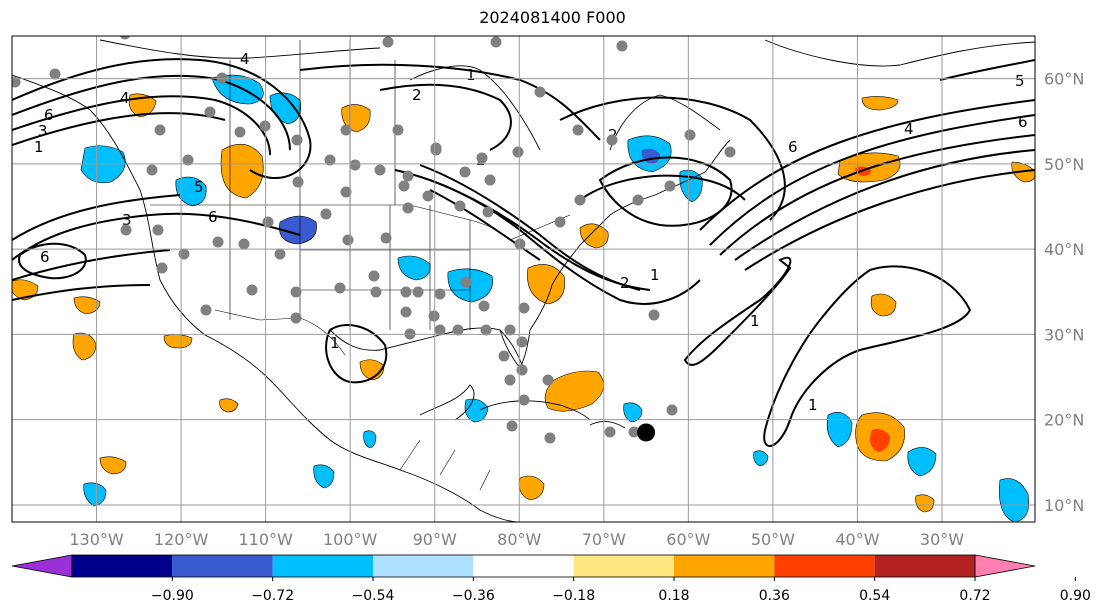 The height and width of the screenshot is (615, 1105). What do you see at coordinates (774, 596) in the screenshot?
I see `colorbar-tick-label: 0.36` at bounding box center [774, 596].